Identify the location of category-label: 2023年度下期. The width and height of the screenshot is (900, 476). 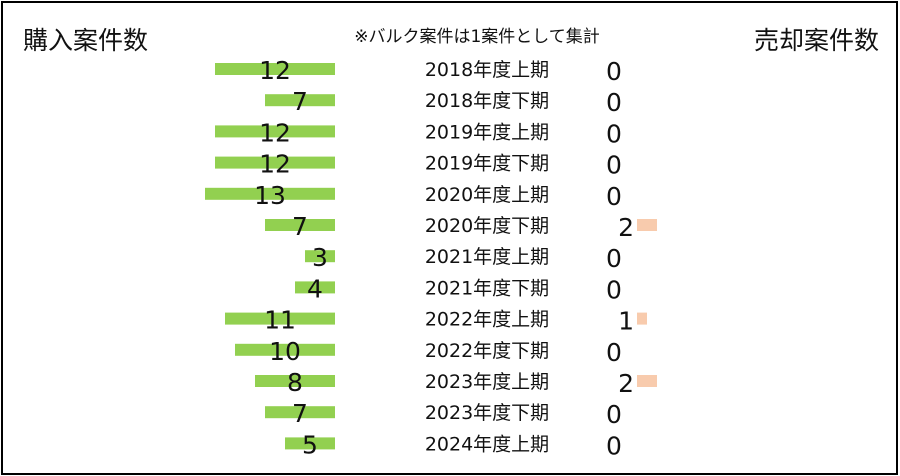
(487, 413).